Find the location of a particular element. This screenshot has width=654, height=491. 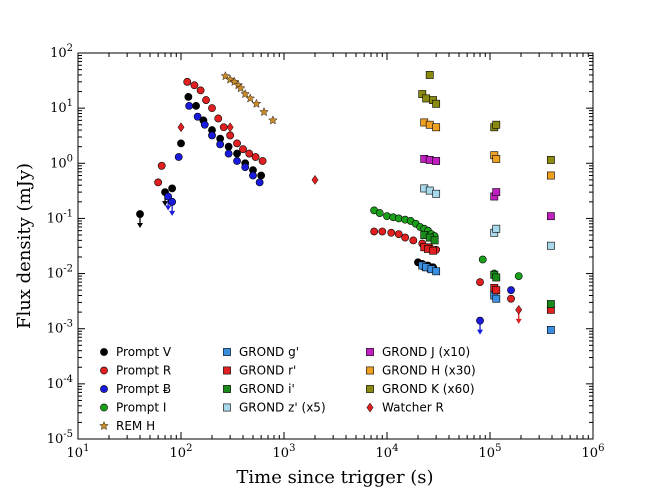

y-tick-label: 10⁻² is located at coordinates (60, 273).